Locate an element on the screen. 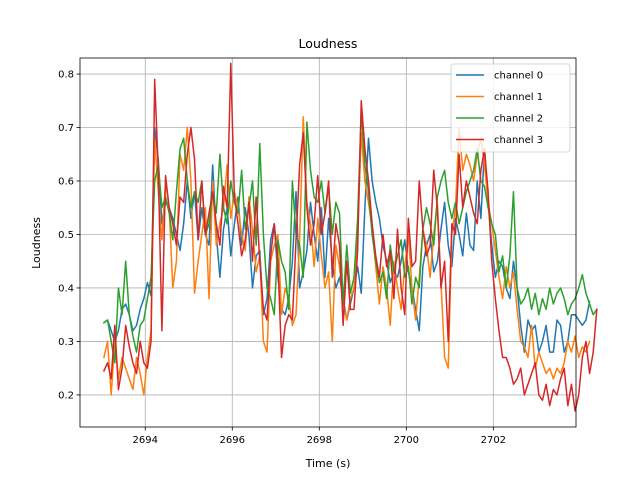 The width and height of the screenshot is (640, 480). y-tick-label: 0.3 is located at coordinates (66, 342).